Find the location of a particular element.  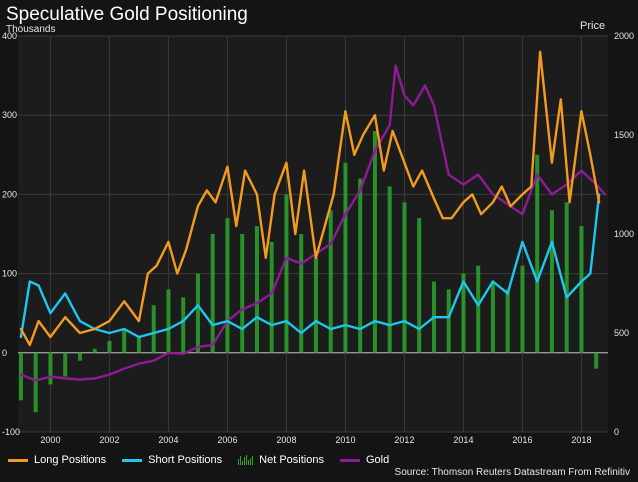

legend-label-short: Short Positions is located at coordinates (185, 460).